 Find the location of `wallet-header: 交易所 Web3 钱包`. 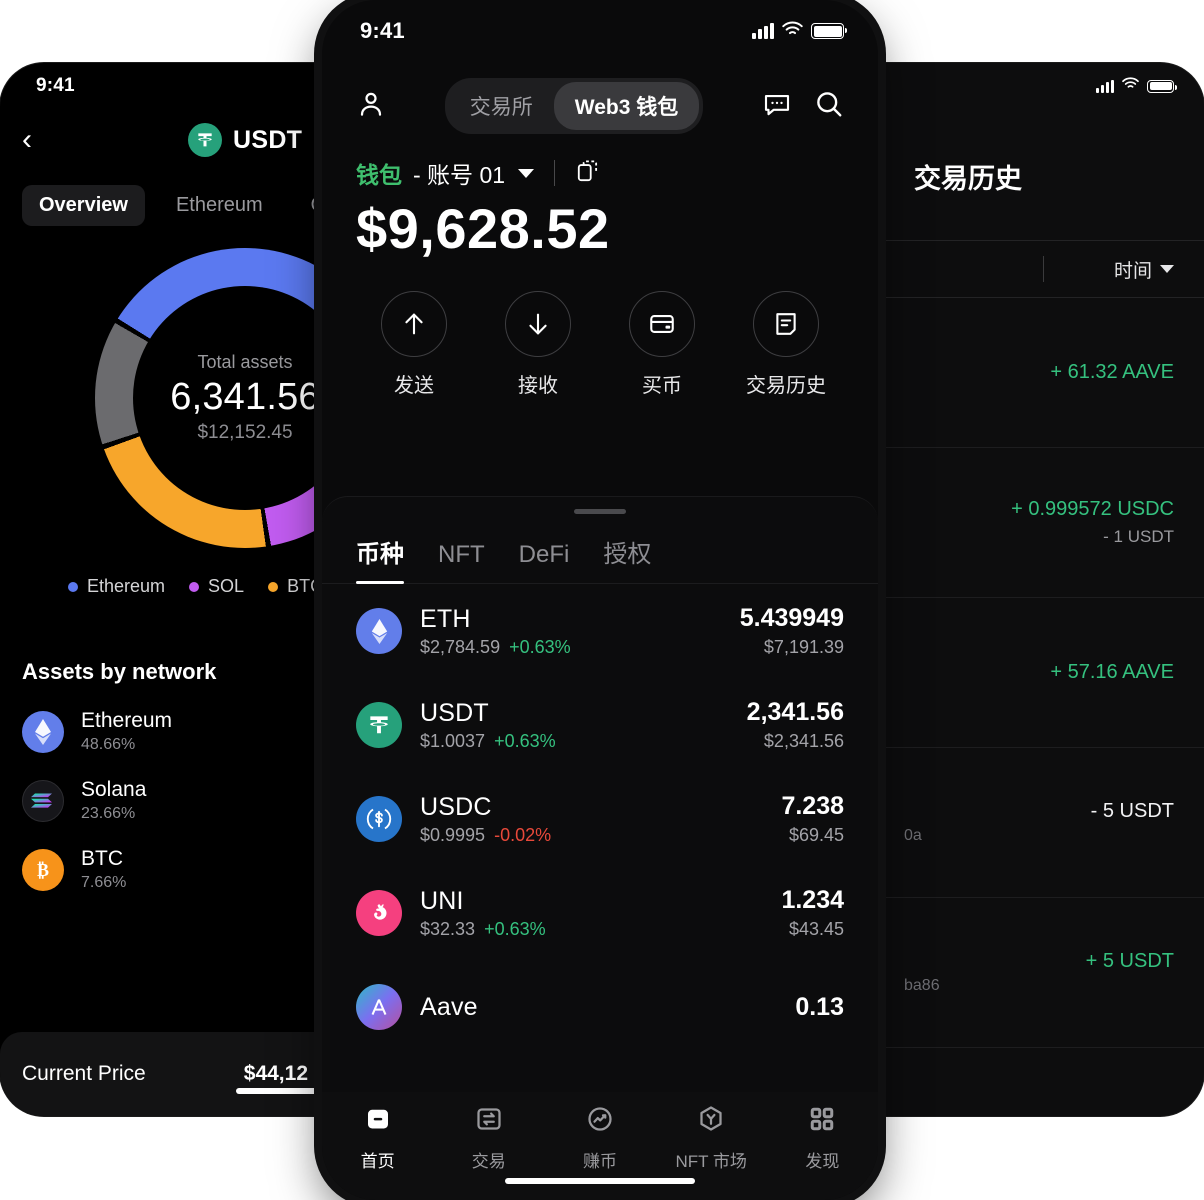

wallet-header: 交易所 Web3 钱包 is located at coordinates (600, 101).